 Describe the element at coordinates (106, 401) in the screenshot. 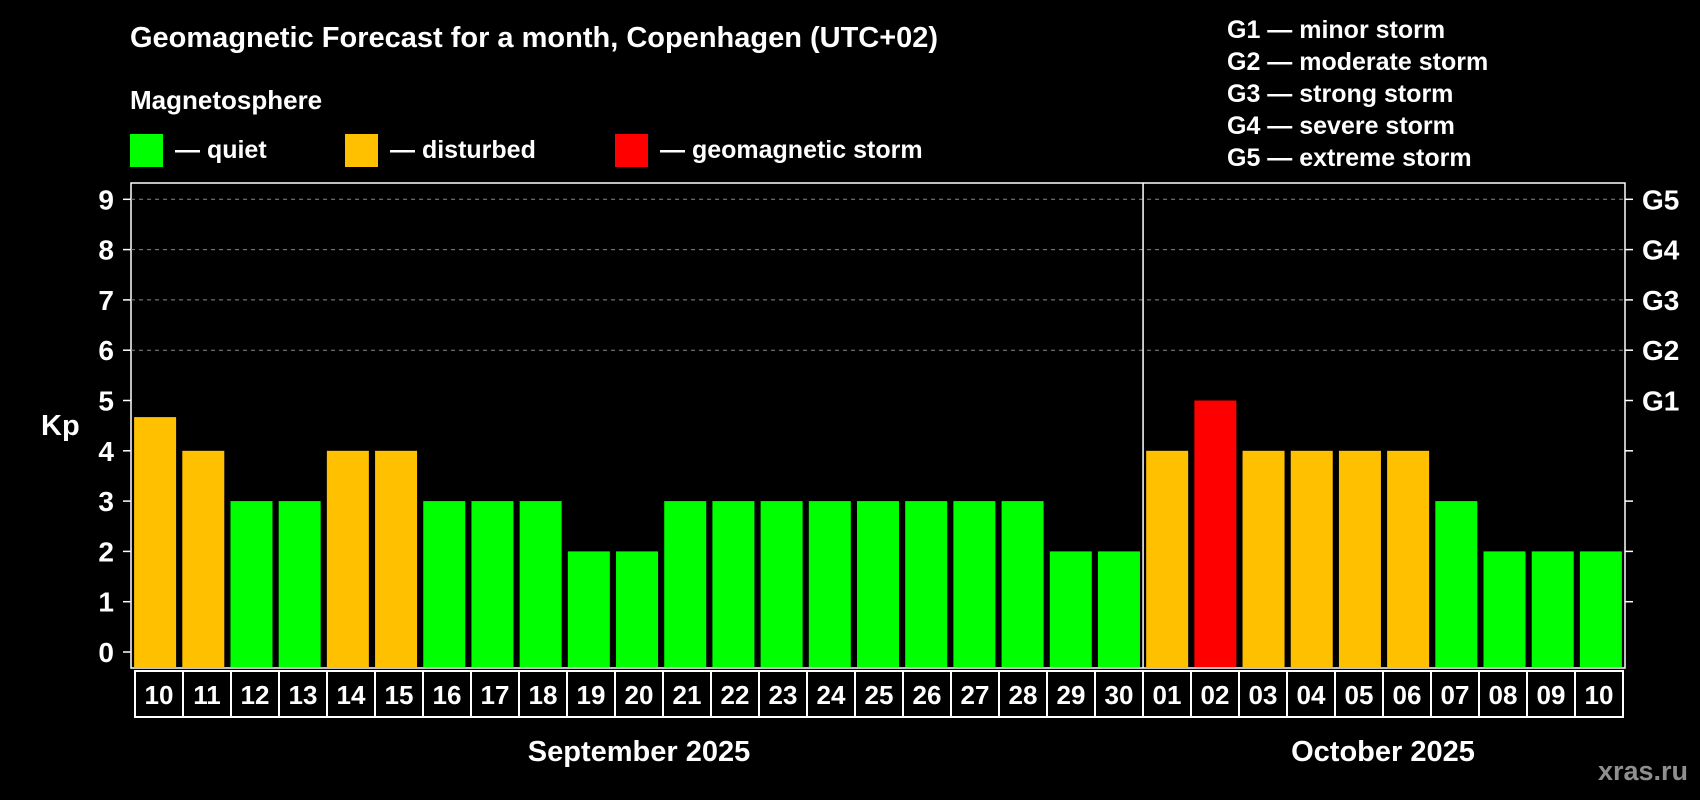

I see `y-tick-label: 5` at that location.